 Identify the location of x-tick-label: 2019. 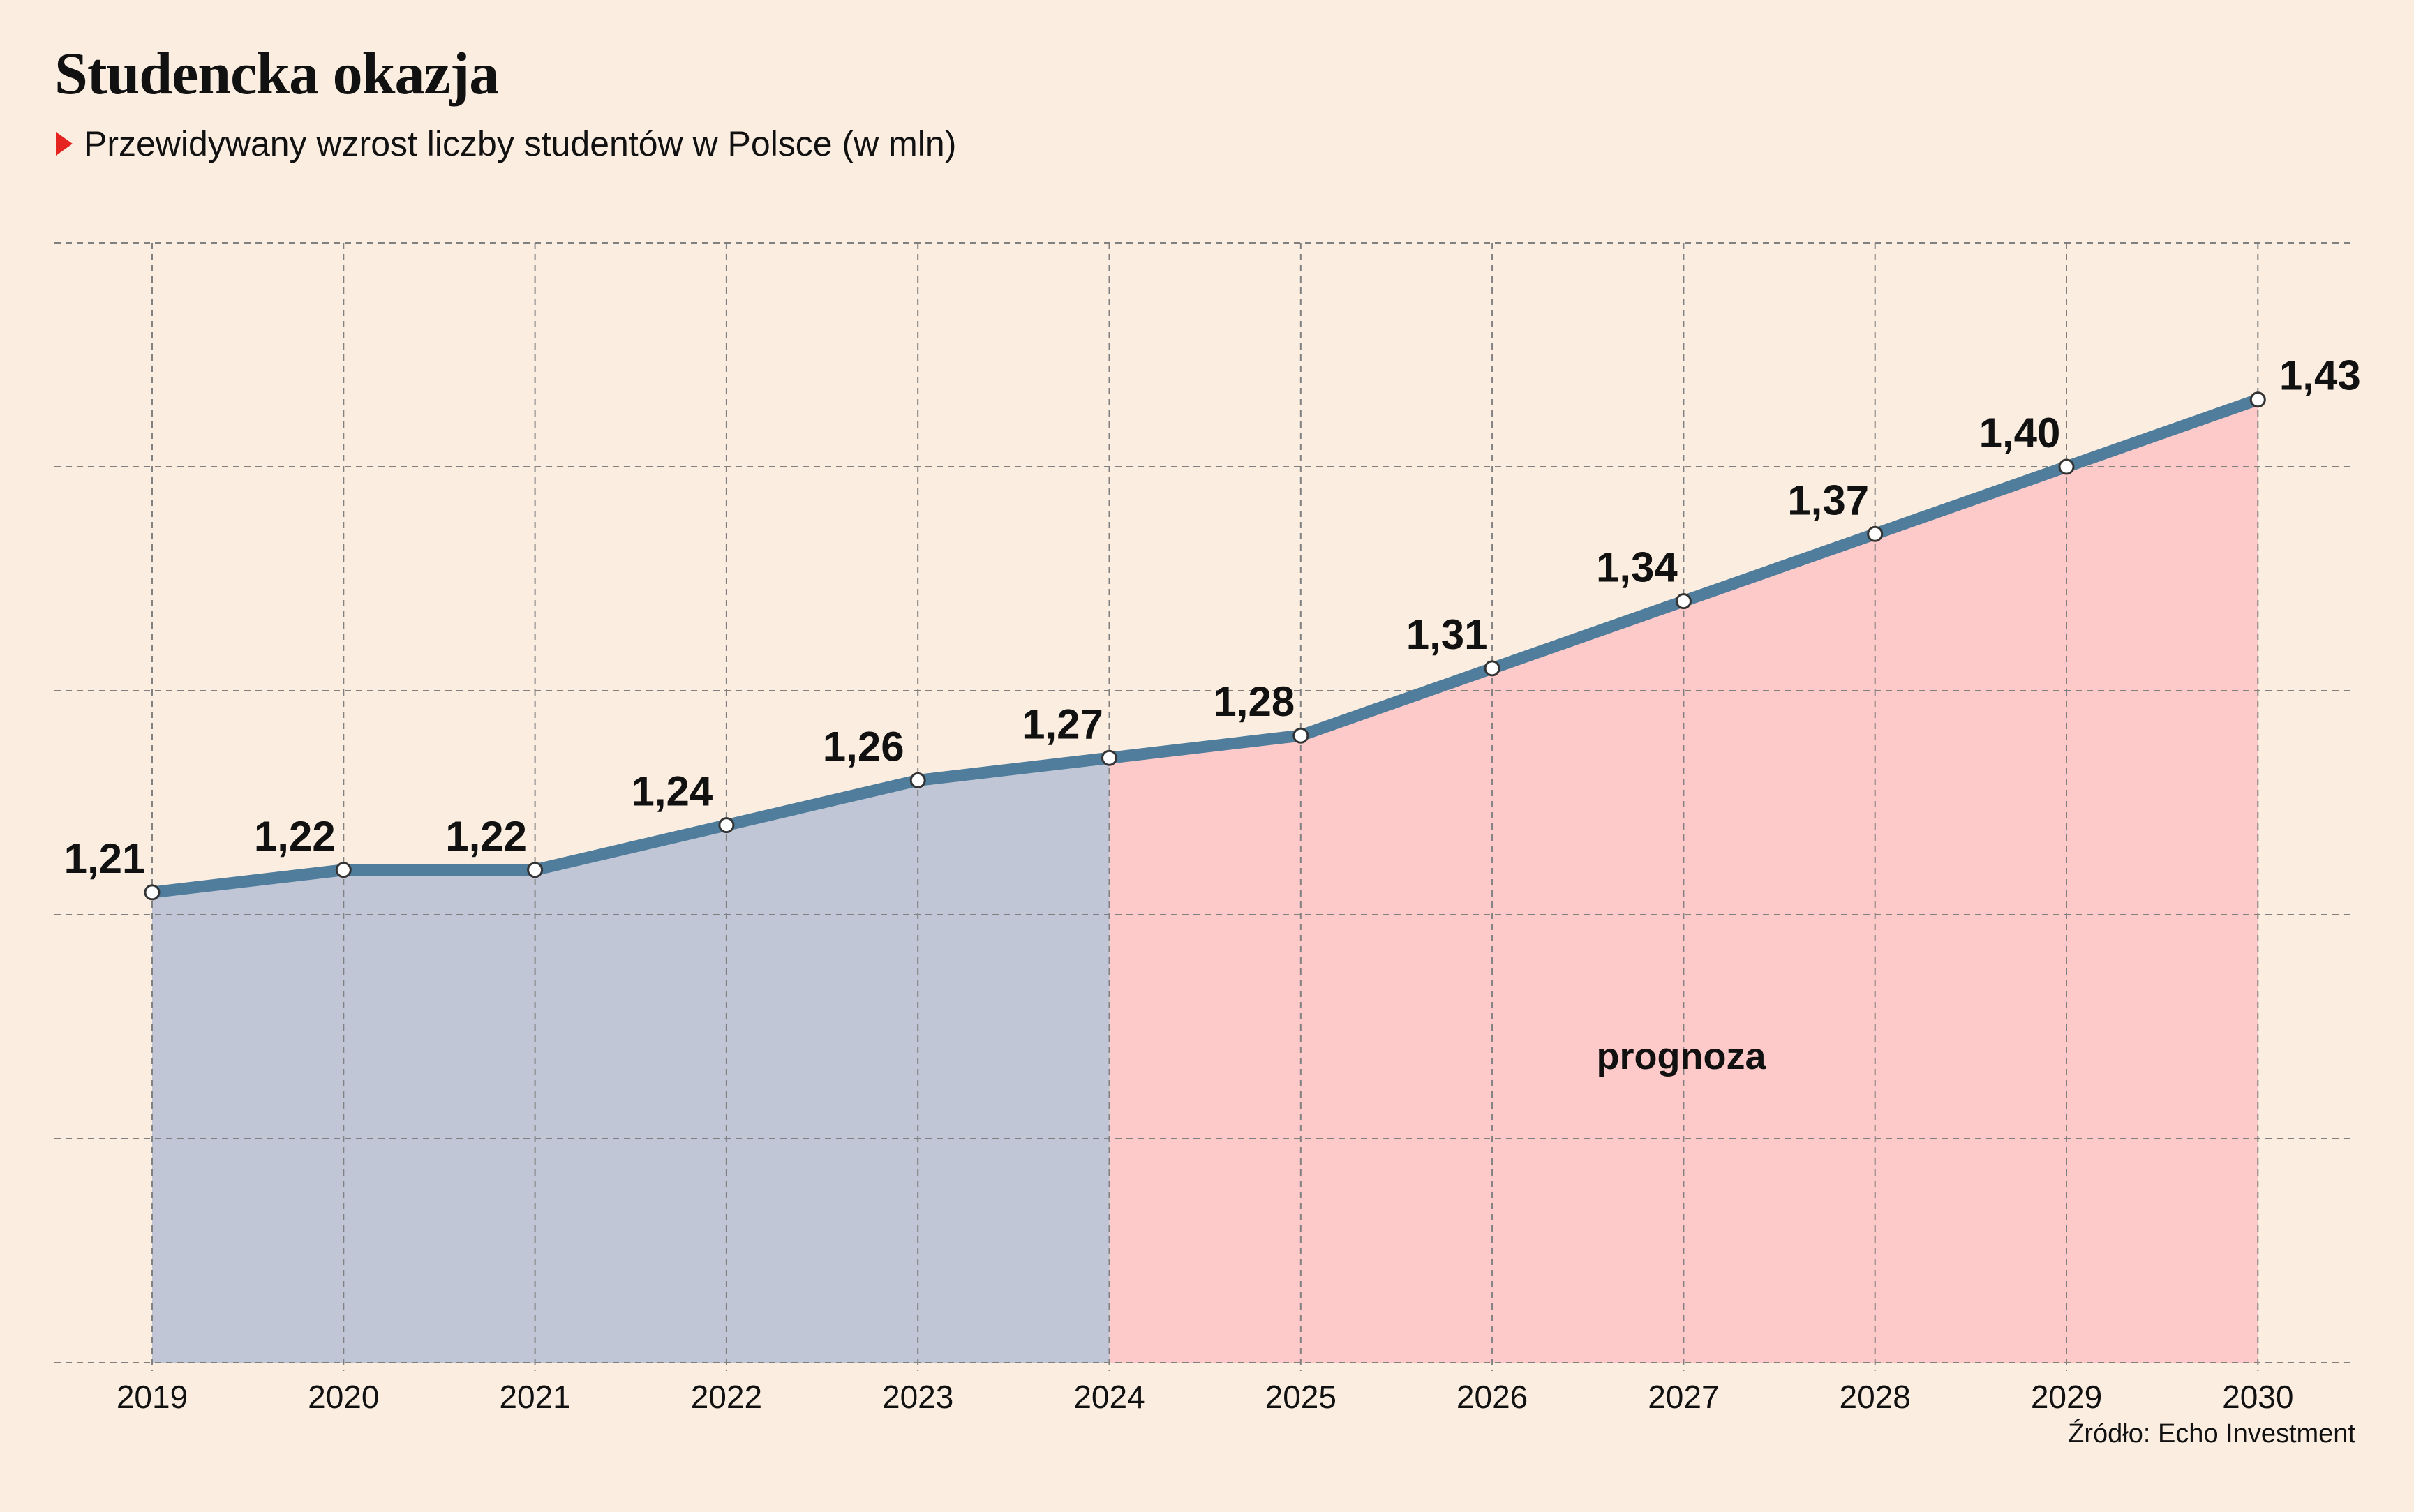
(152, 1397).